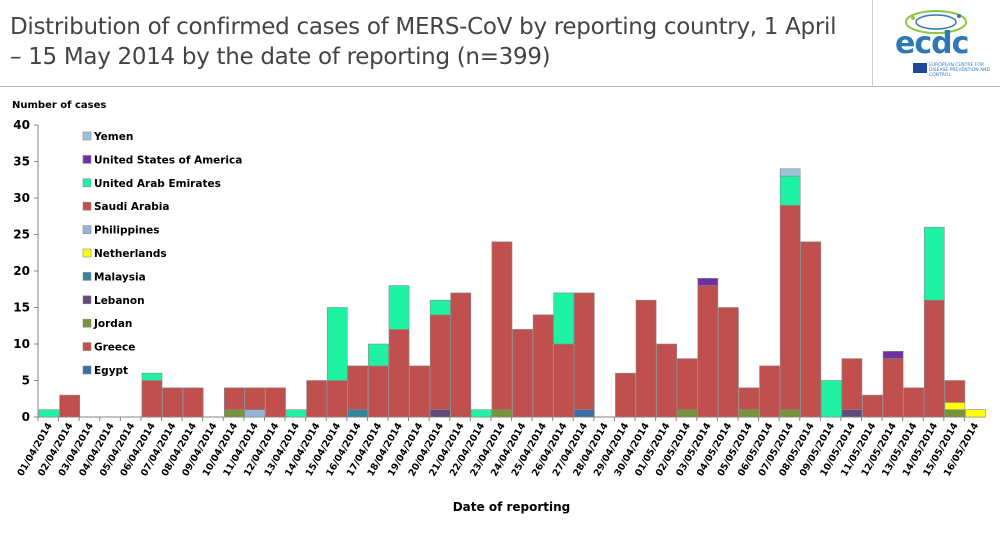  I want to click on y-tick-label: 25, so click(21, 235).